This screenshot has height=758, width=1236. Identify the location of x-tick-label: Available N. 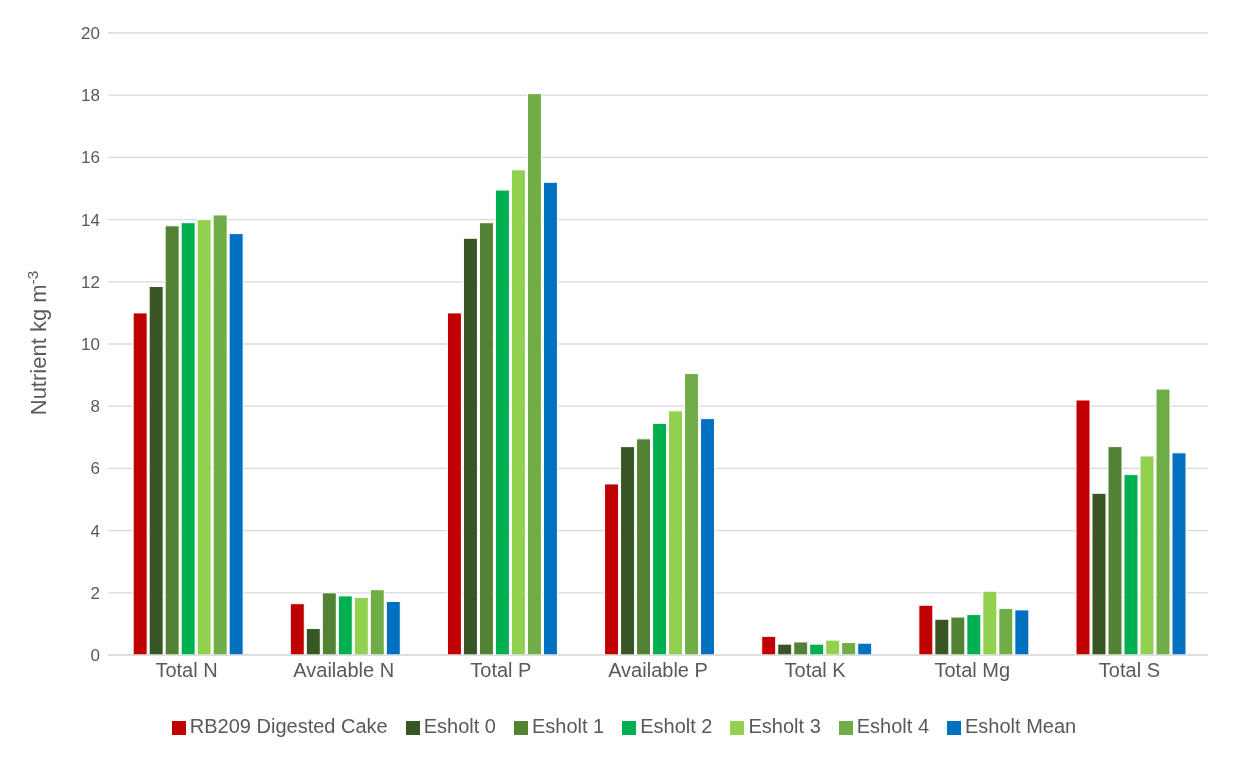
(344, 670).